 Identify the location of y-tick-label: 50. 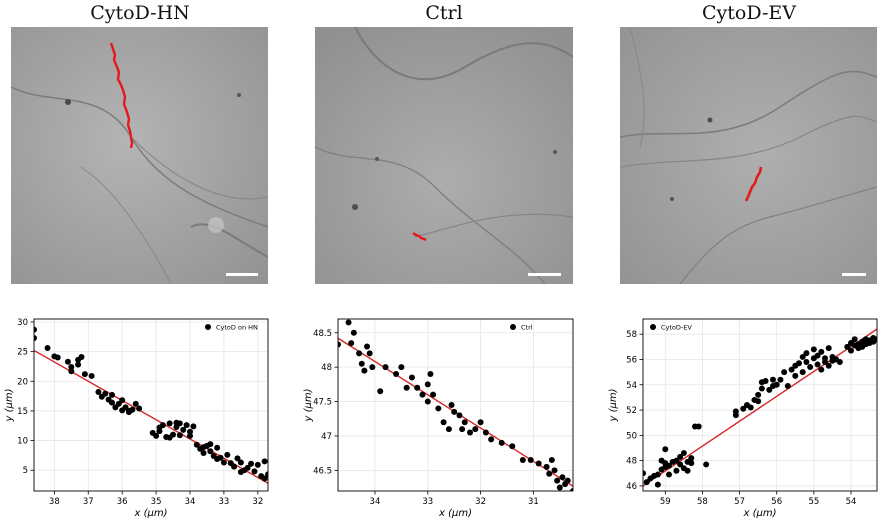
(631, 436).